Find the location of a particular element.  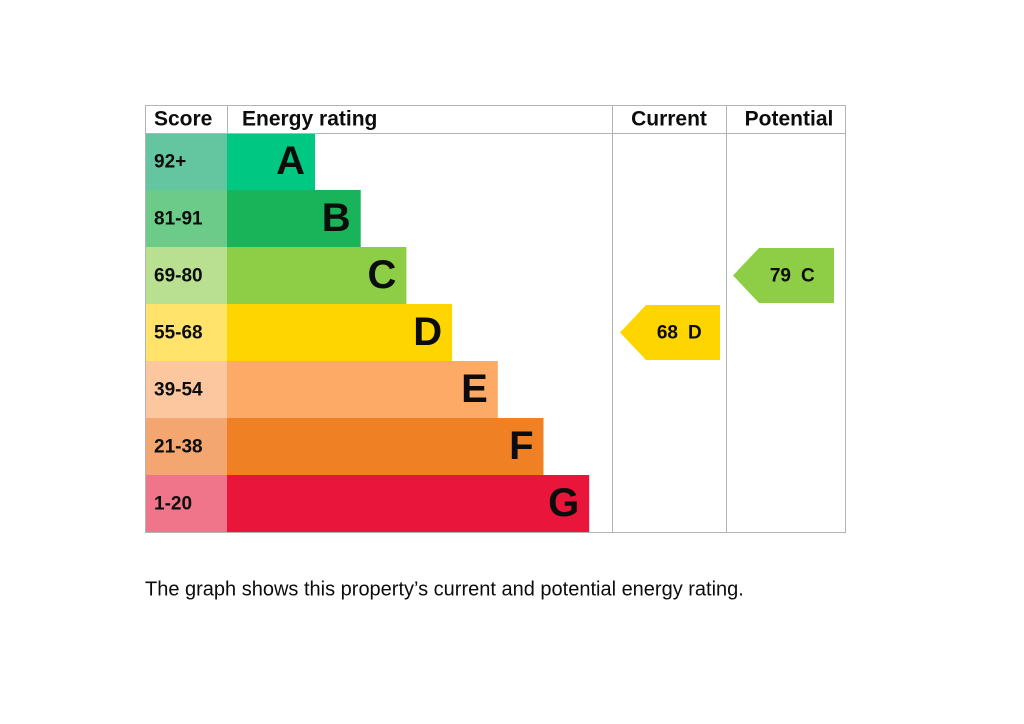

potential-score: 79 is located at coordinates (780, 276).